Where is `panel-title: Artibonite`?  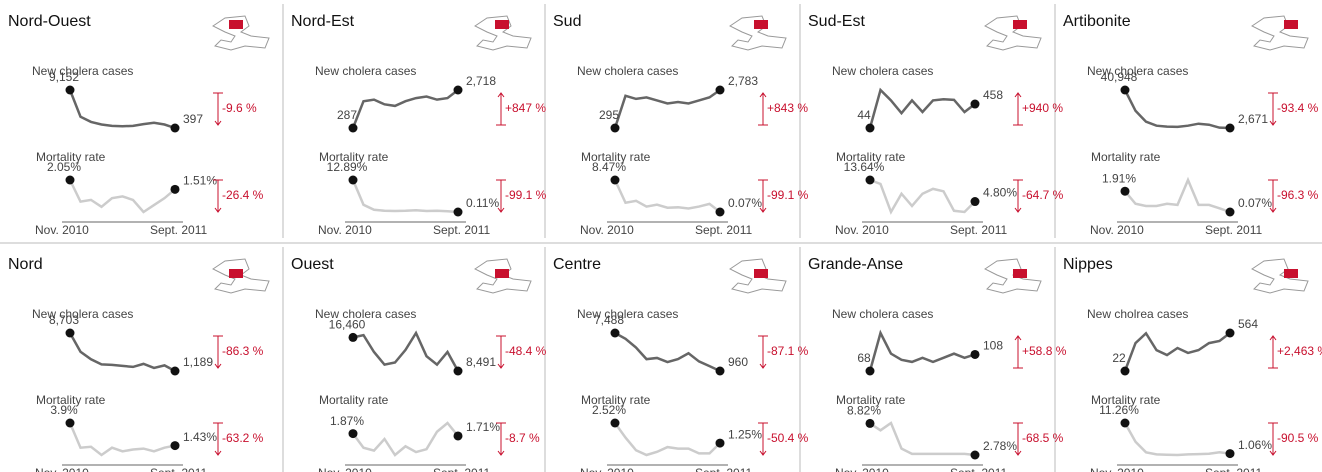 panel-title: Artibonite is located at coordinates (1097, 21).